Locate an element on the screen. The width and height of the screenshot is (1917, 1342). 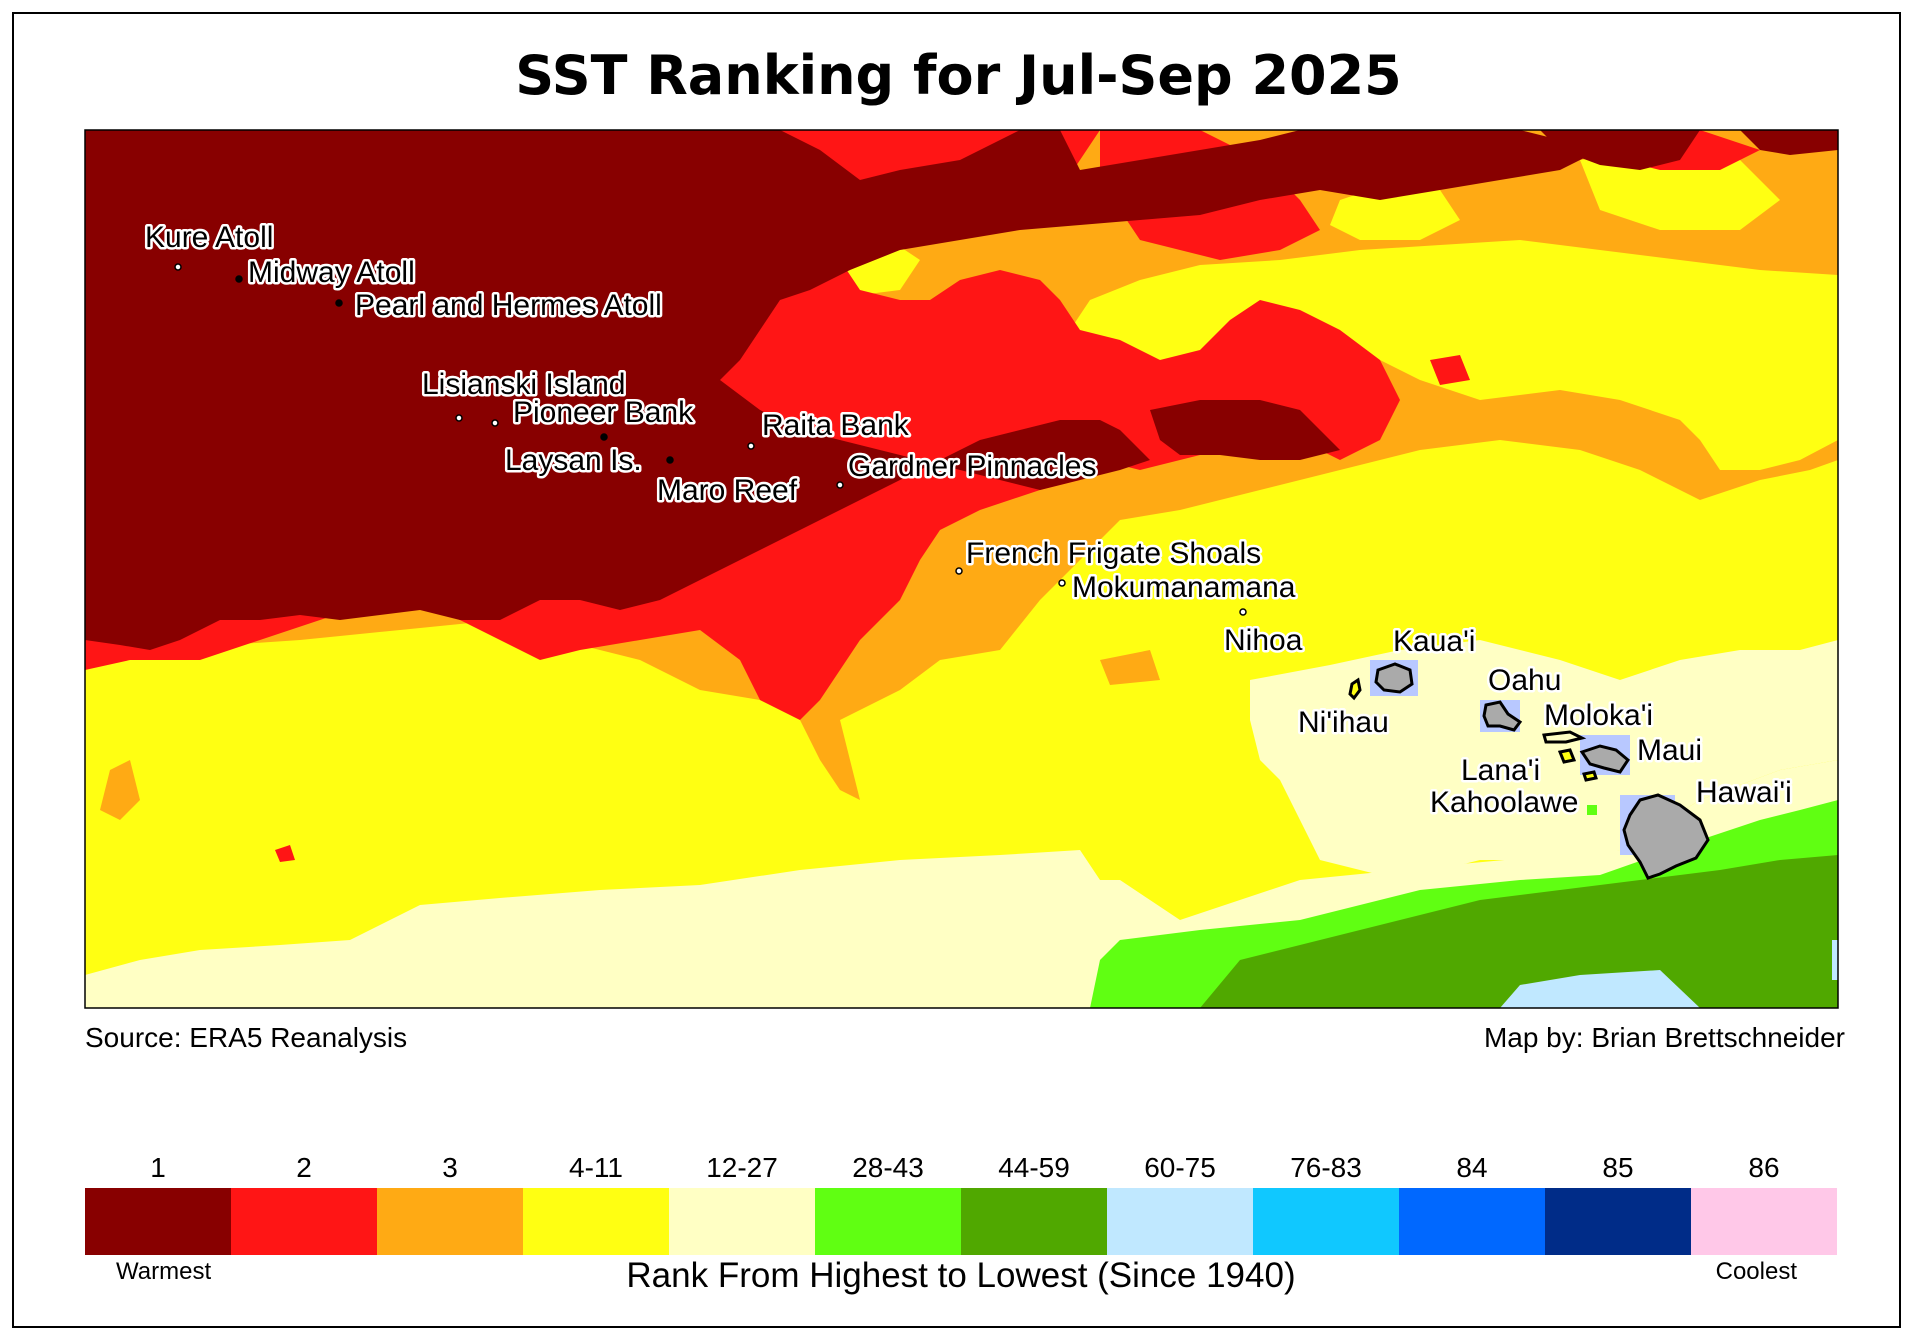
legend-class-label: 44-59 is located at coordinates (1034, 1167).